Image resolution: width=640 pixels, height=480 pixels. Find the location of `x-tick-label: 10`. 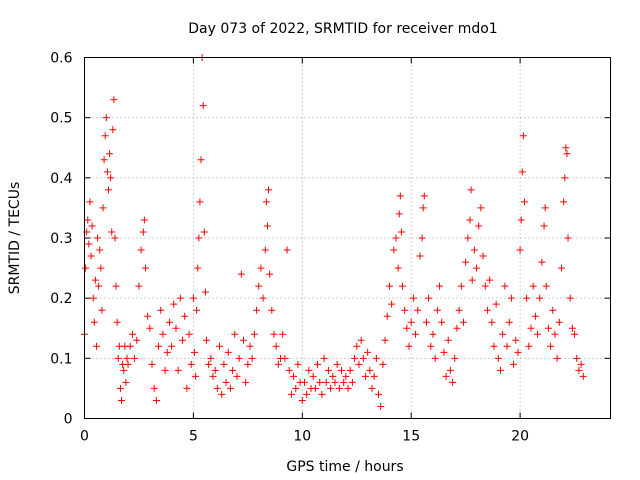

x-tick-label: 10 is located at coordinates (302, 437).